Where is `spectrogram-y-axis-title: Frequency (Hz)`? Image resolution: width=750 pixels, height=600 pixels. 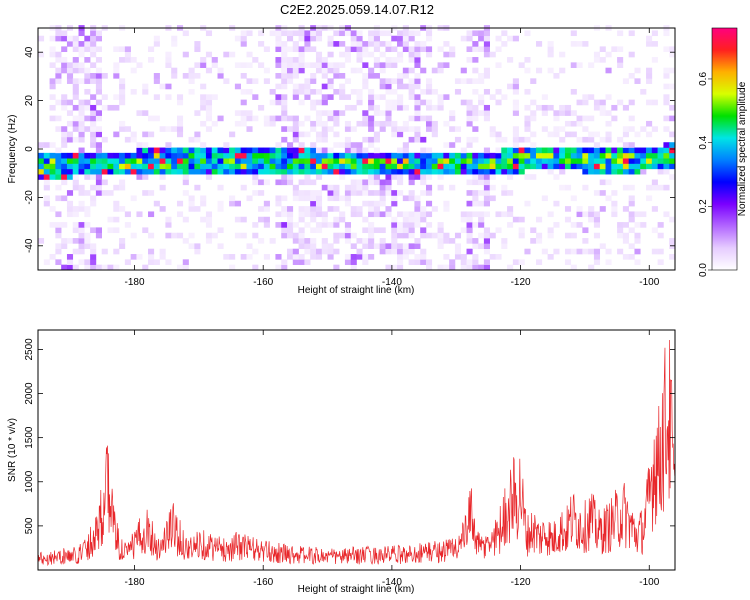
spectrogram-y-axis-title: Frequency (Hz) is located at coordinates (12, 149).